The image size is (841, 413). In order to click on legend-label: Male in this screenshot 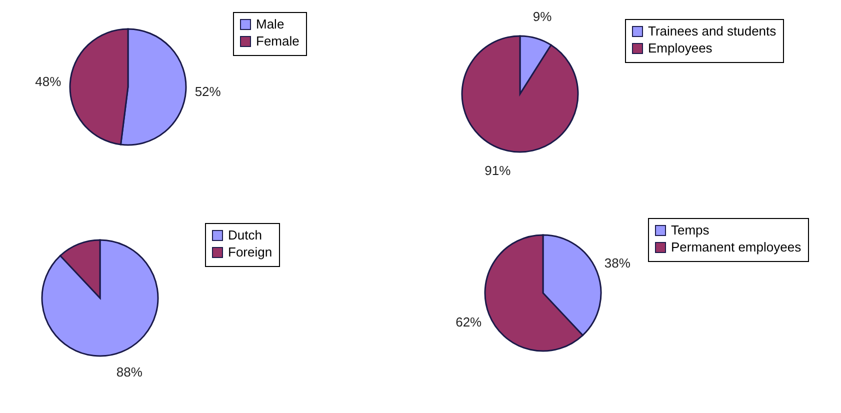, I will do `click(270, 24)`.